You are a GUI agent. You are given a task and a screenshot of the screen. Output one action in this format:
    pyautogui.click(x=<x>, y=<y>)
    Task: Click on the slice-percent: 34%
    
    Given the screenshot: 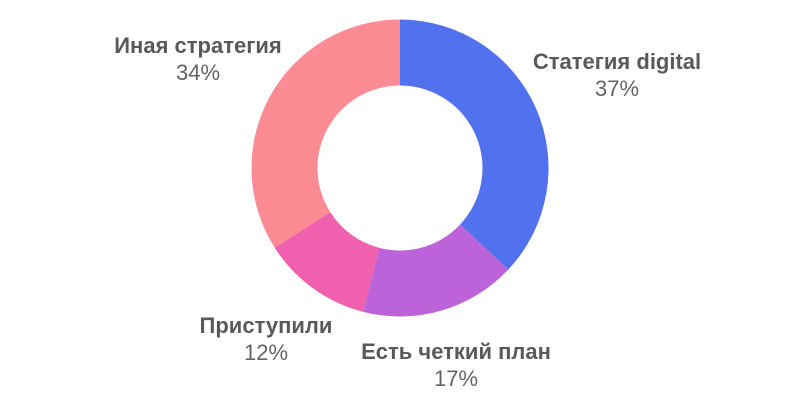 What is the action you would take?
    pyautogui.click(x=198, y=72)
    